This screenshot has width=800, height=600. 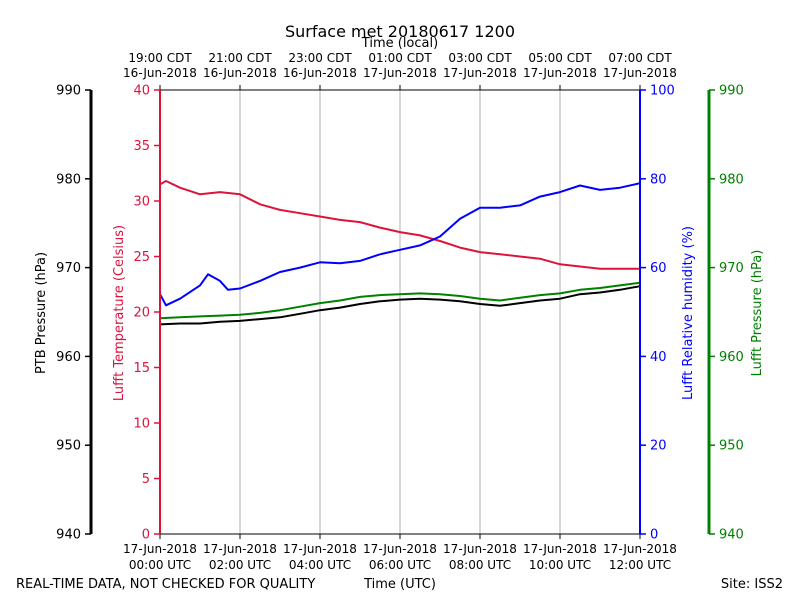 I want to click on x-tick-label-bottom-time: 00:00 UTC, so click(x=160, y=565).